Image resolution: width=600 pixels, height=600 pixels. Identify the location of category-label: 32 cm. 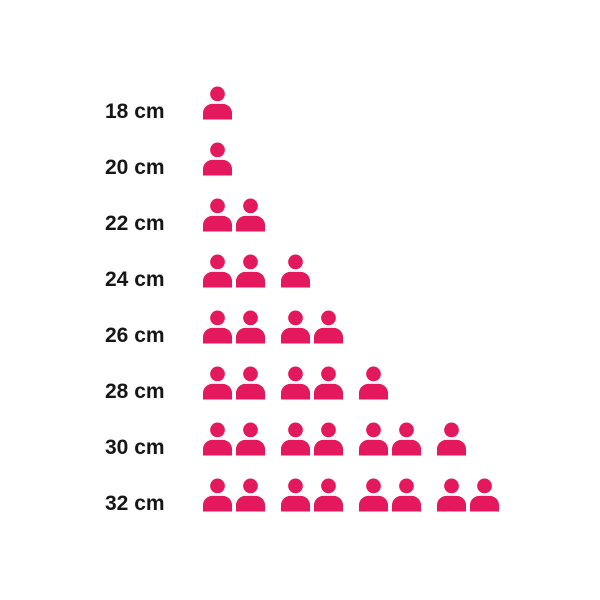
(135, 503).